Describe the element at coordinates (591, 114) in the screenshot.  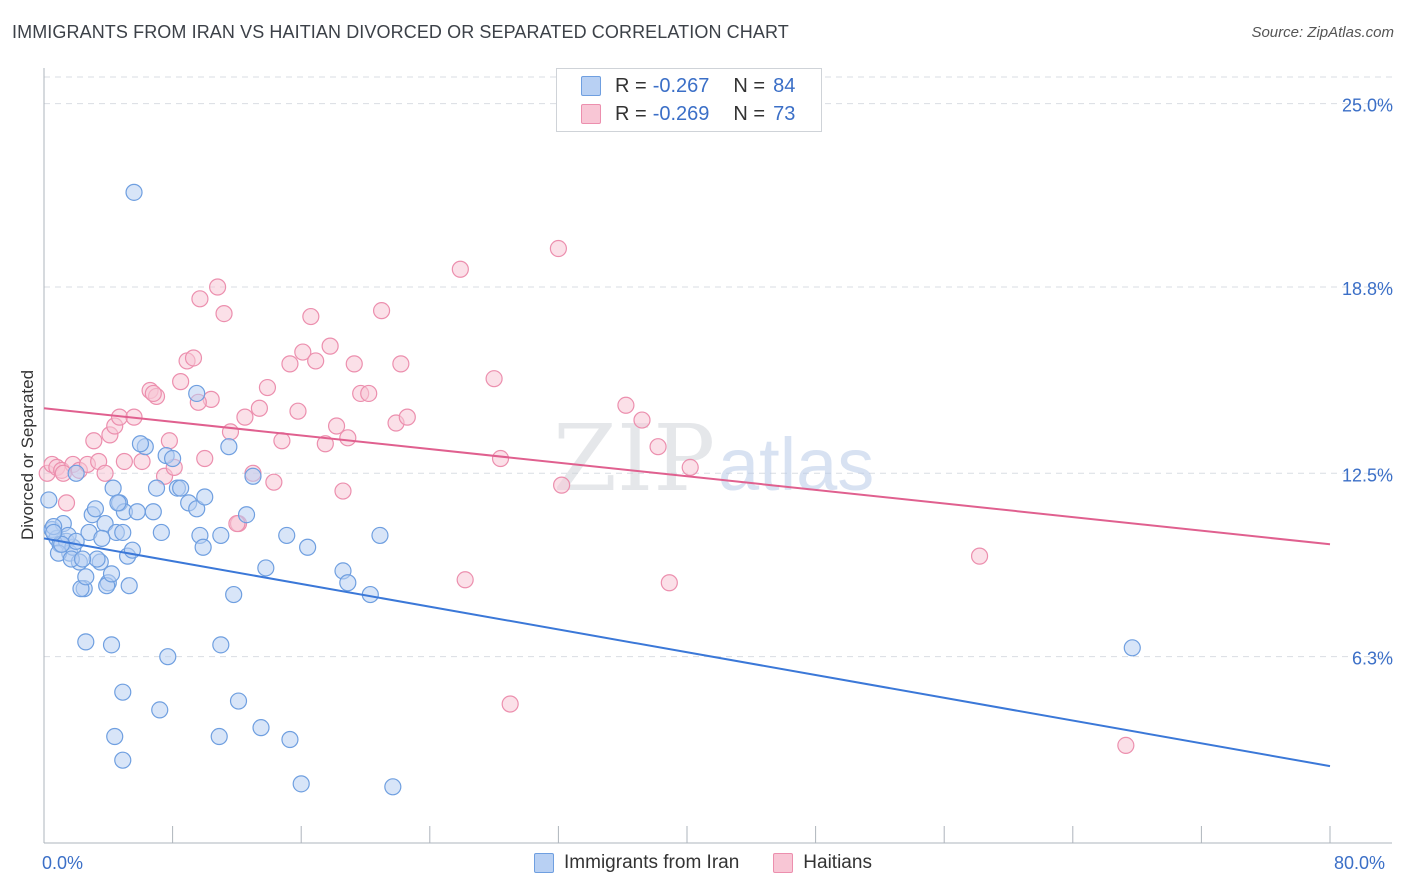
I see `legend-swatch-pink` at that location.